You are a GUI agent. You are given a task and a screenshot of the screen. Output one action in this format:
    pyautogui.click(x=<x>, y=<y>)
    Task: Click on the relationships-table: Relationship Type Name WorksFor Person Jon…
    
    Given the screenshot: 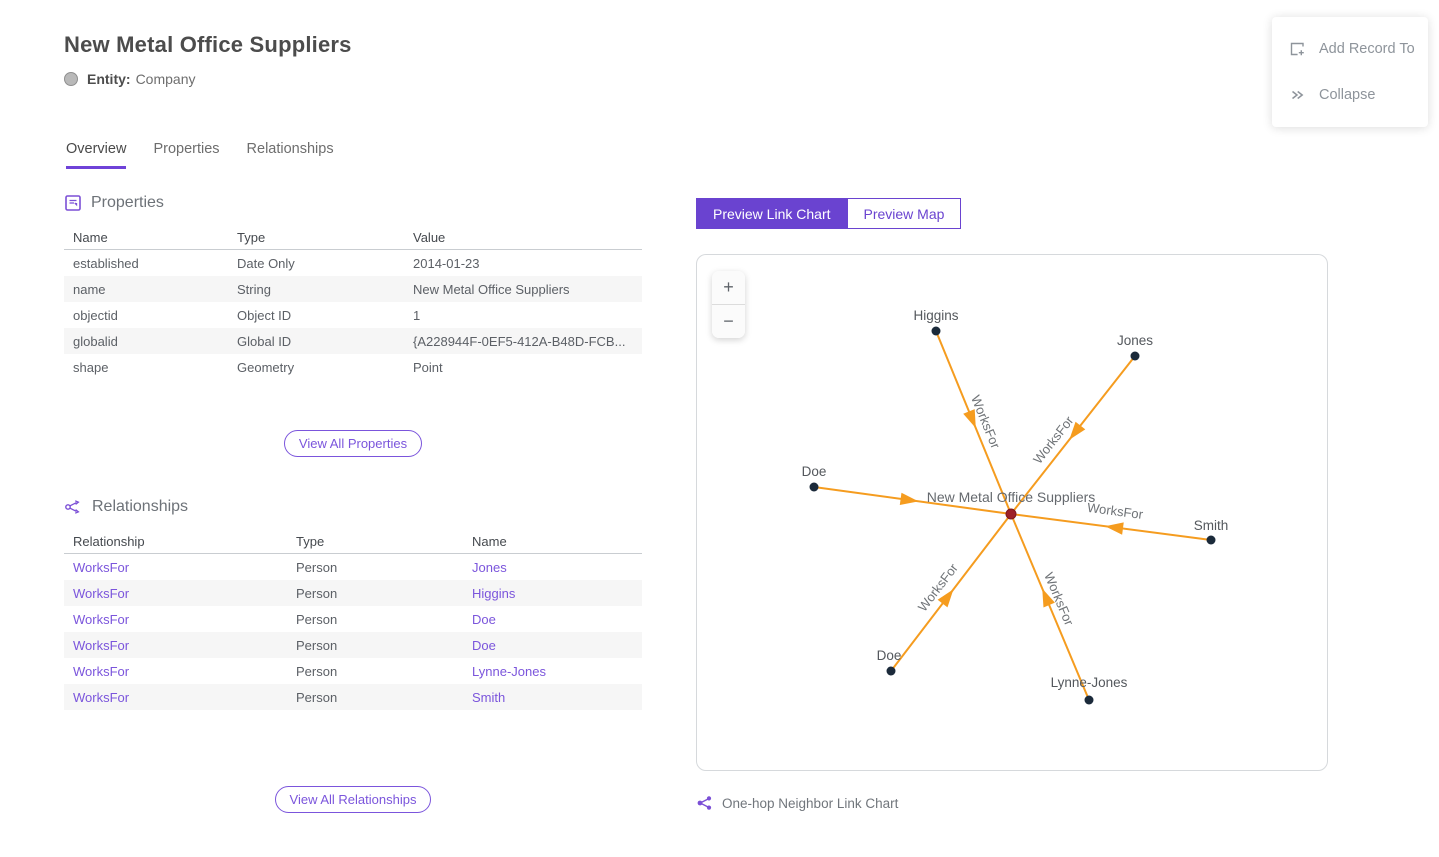 What is the action you would take?
    pyautogui.click(x=353, y=620)
    